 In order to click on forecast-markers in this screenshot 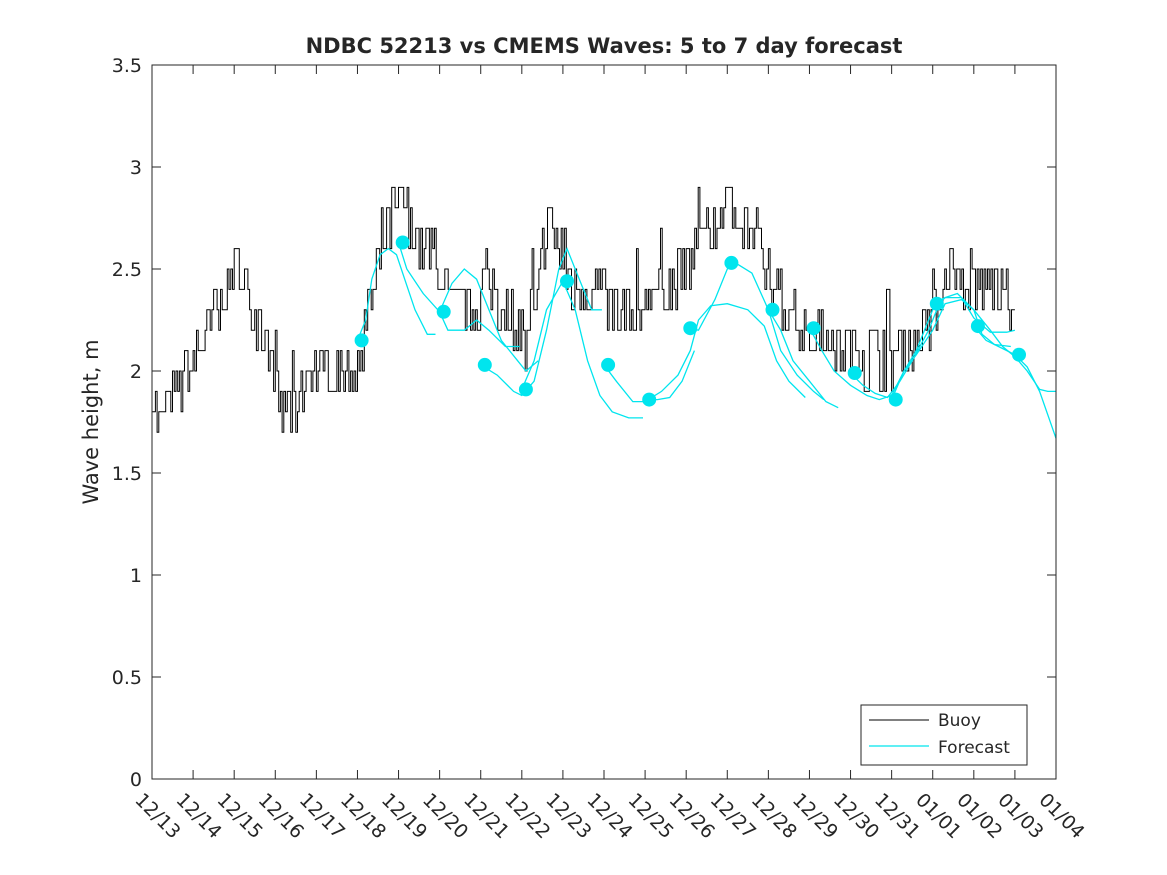, I will do `click(690, 321)`.